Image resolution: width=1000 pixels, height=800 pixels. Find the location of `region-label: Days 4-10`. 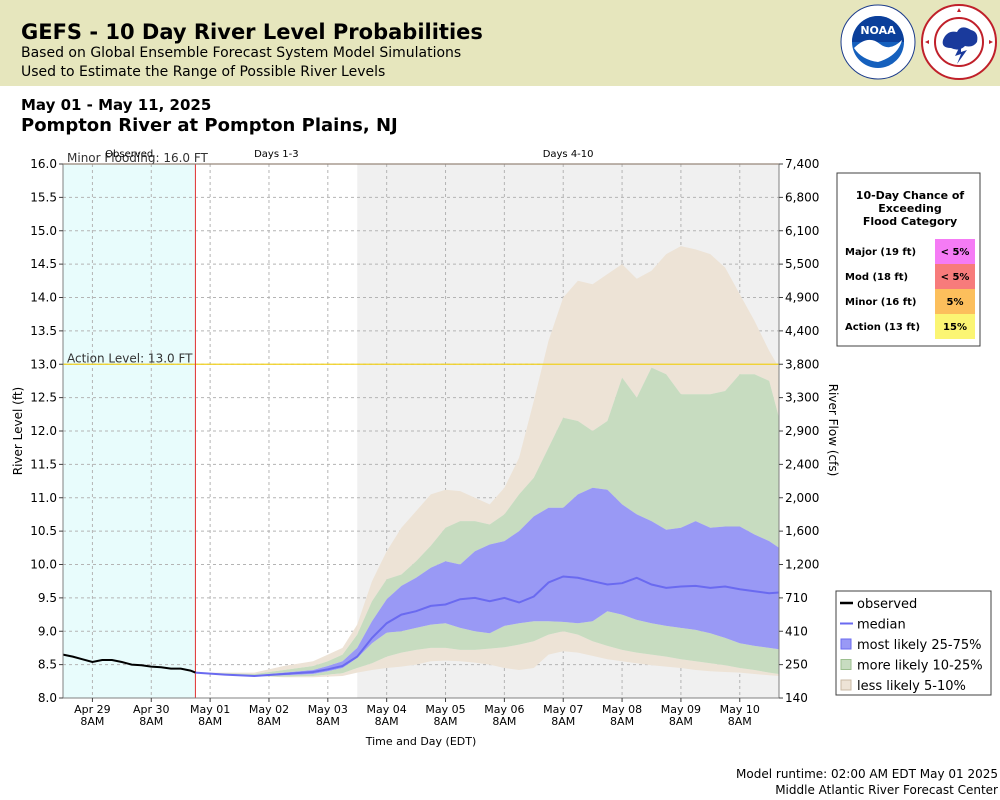

region-label: Days 4-10 is located at coordinates (568, 154).